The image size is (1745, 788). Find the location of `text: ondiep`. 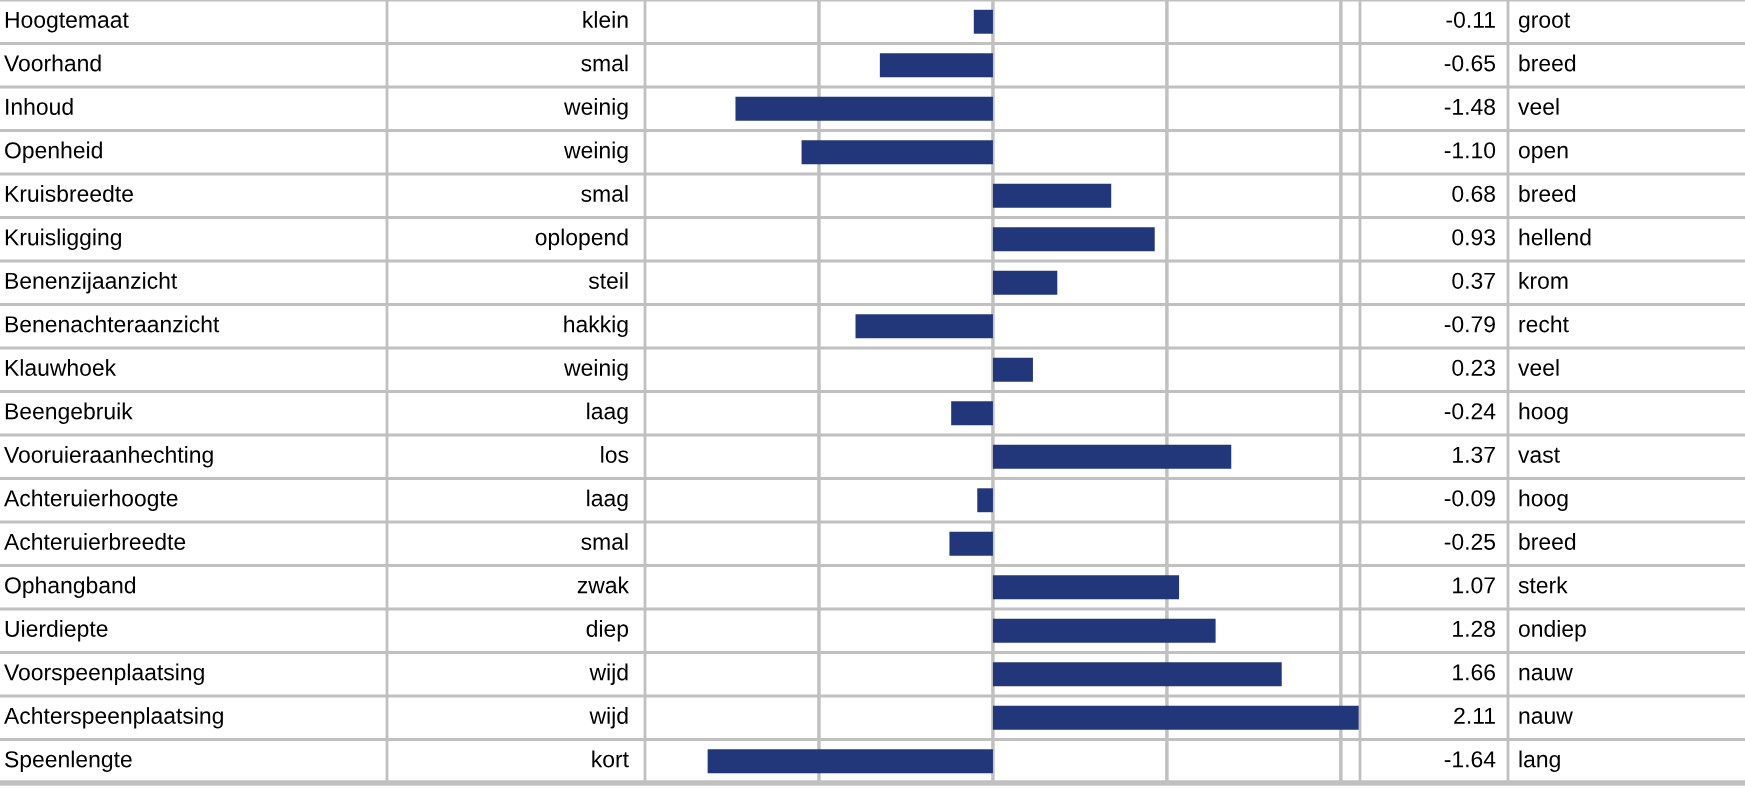

text: ondiep is located at coordinates (1552, 631).